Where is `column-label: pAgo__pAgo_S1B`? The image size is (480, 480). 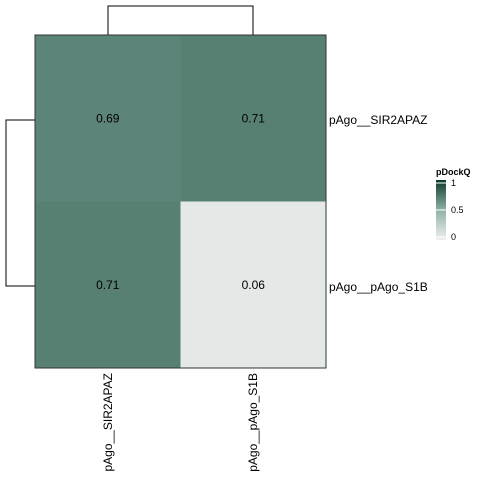
column-label: pAgo__pAgo_S1B is located at coordinates (253, 422).